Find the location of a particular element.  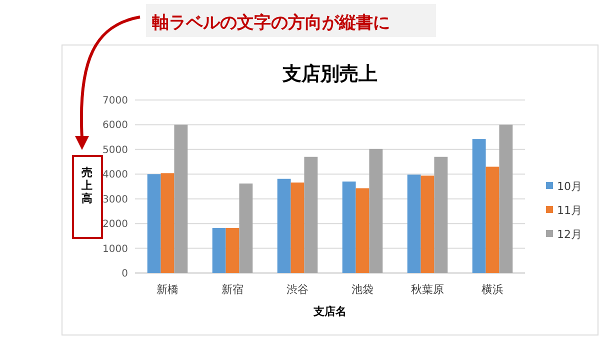

x-axis-title: 支店名 is located at coordinates (329, 311).